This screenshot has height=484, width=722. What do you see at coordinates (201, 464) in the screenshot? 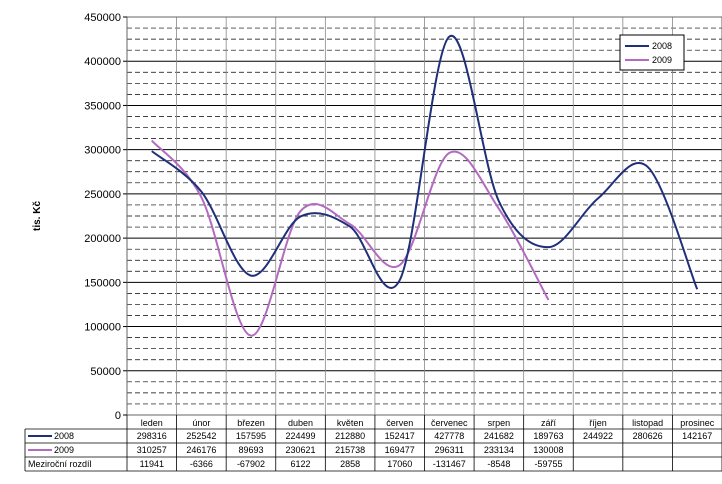
I see `table-cell: -6366` at bounding box center [201, 464].